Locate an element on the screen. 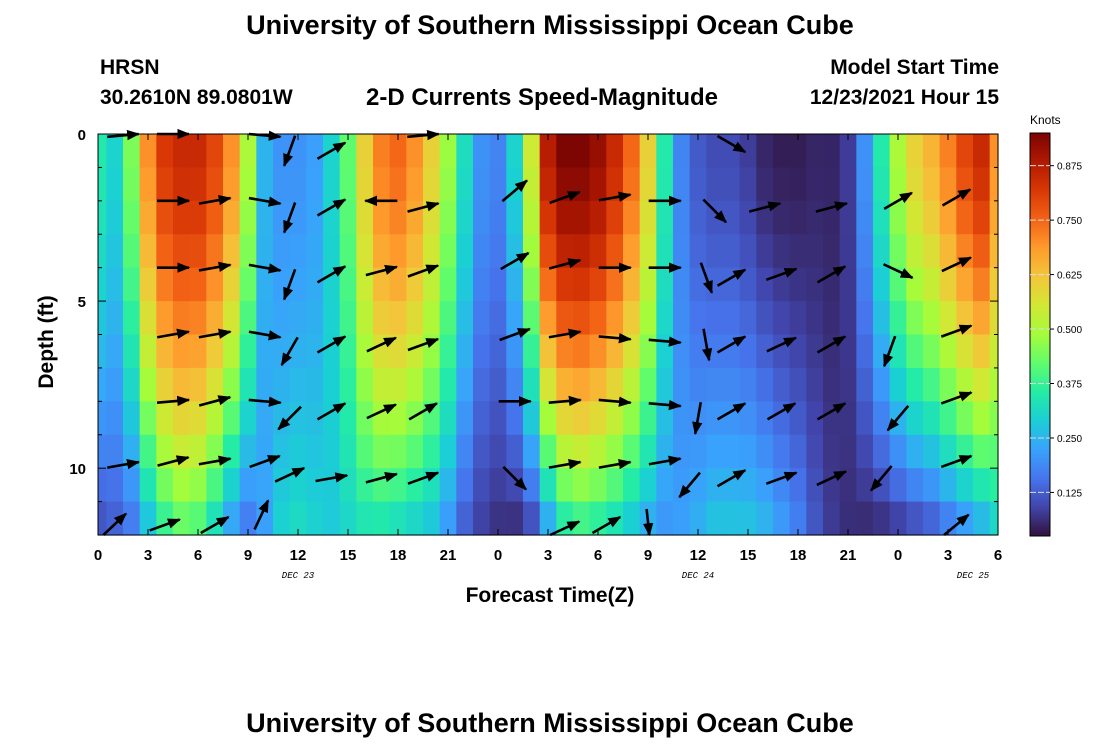 Image resolution: width=1100 pixels, height=750 pixels. colorbar-tick-label: 0.500 is located at coordinates (1069, 330).